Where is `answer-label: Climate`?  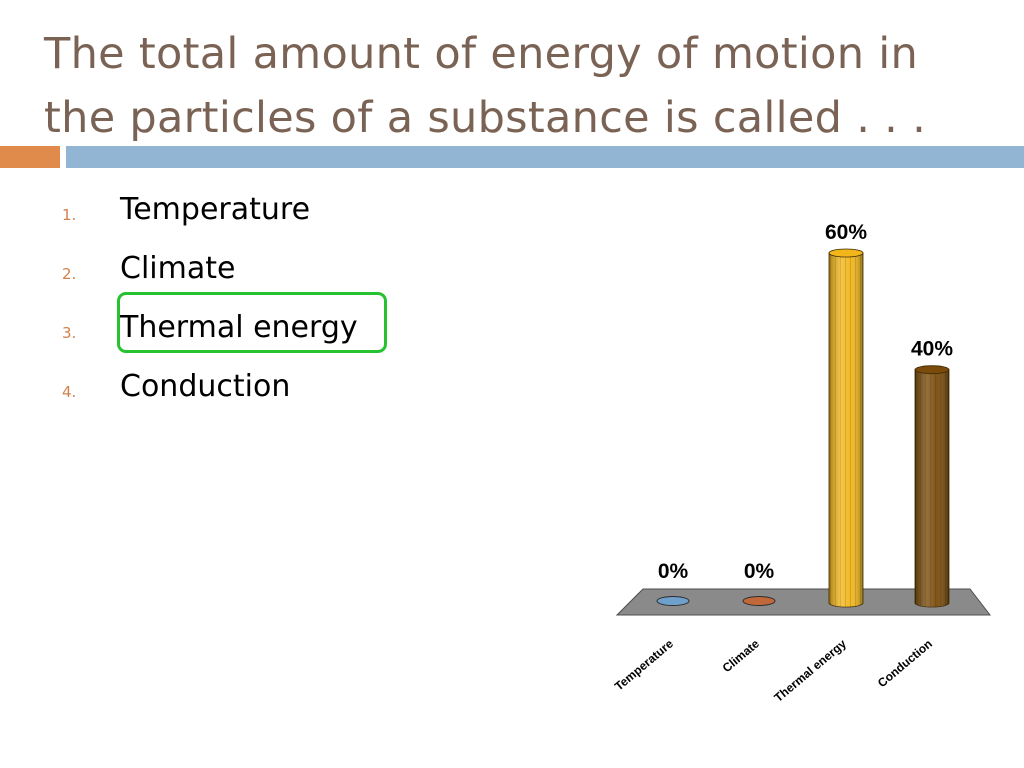 answer-label: Climate is located at coordinates (178, 268).